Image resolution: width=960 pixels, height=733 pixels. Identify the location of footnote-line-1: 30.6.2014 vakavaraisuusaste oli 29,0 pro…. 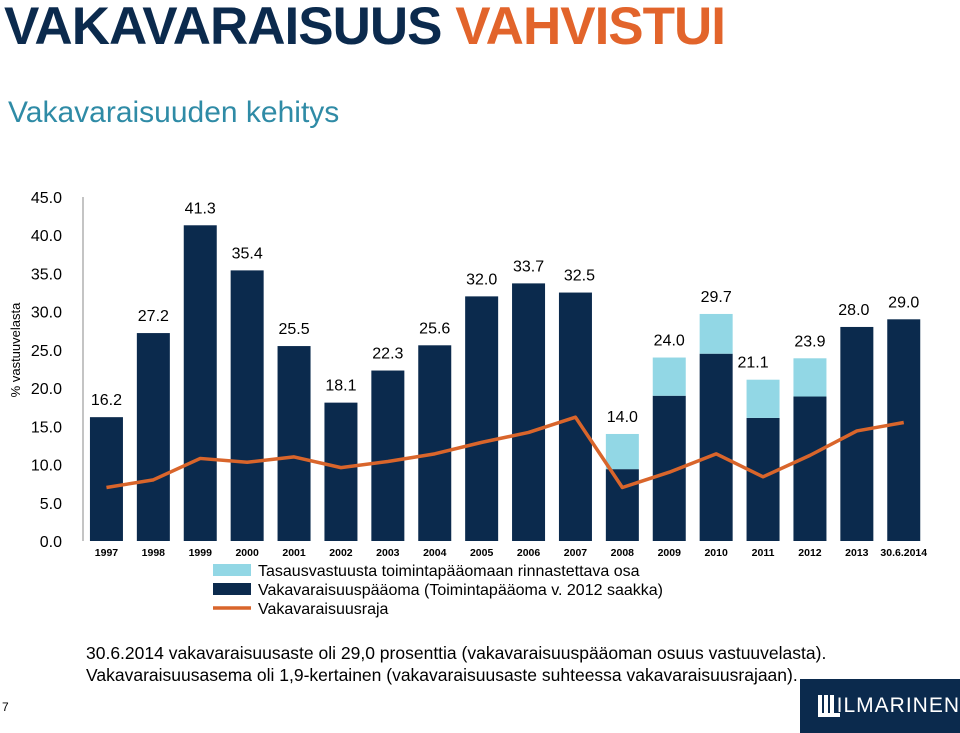
(456, 653).